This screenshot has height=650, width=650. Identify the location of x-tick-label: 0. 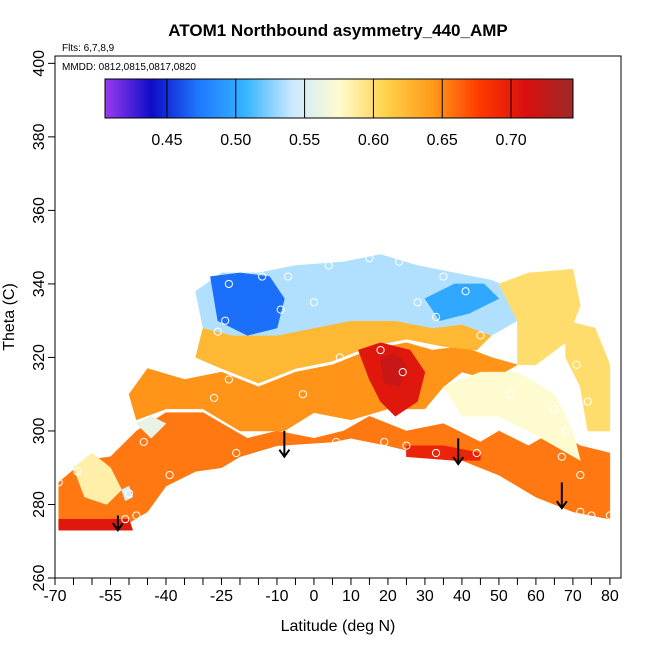
(314, 596).